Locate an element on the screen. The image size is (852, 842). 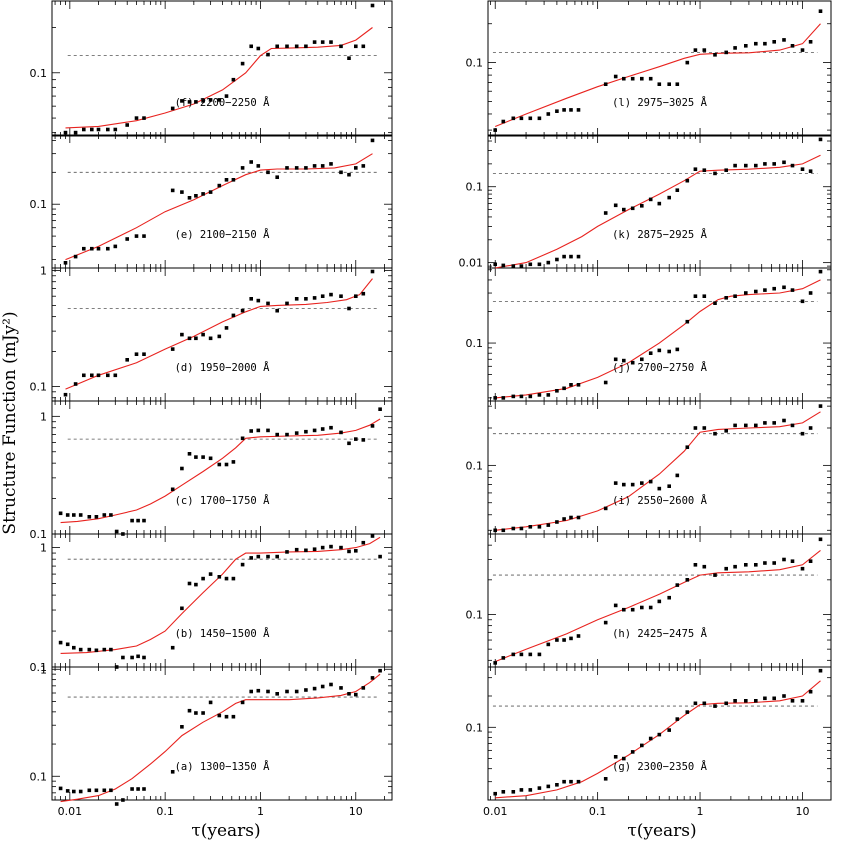
panel-left-3: 0.1 1 (c) 1700−1750 Å is located at coordinates (211, 470).